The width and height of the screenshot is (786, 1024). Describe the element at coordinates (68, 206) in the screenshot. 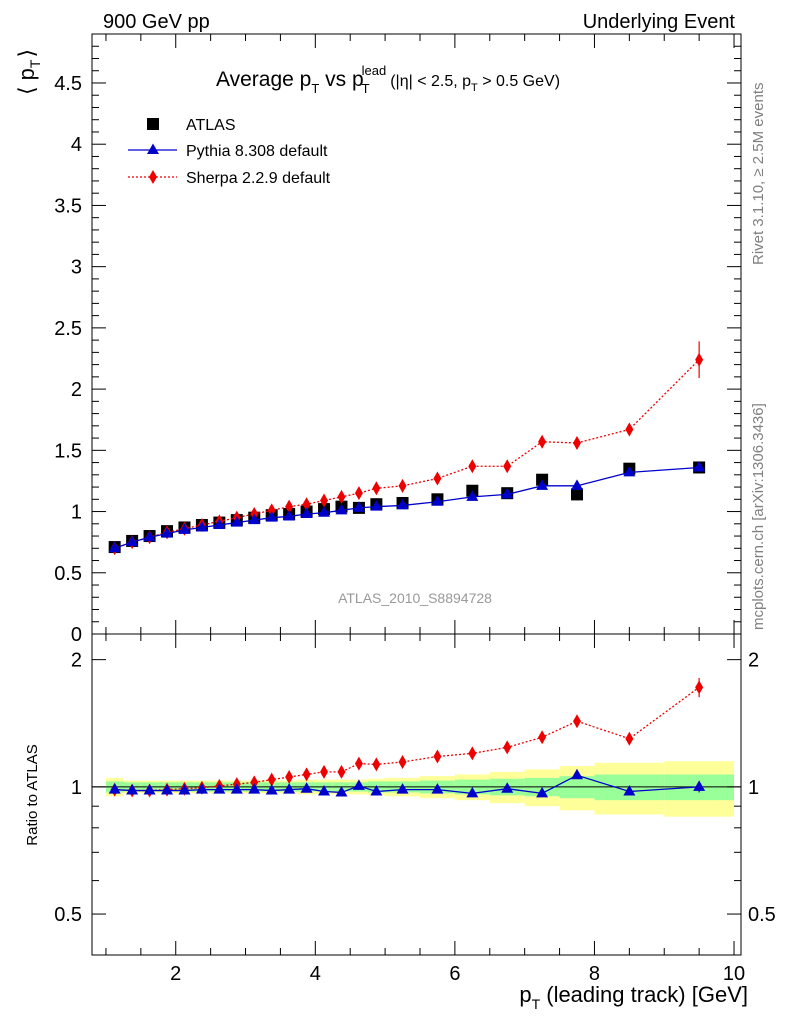

I see `y-tick-label: 3.5` at that location.